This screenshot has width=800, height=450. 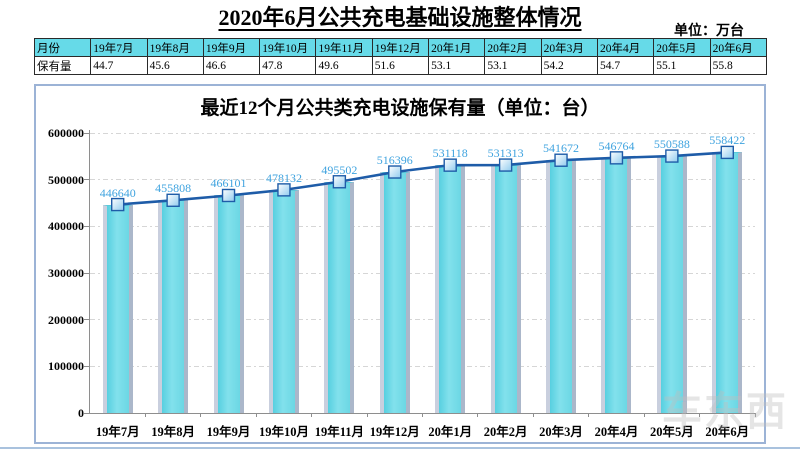 I want to click on y-axis-label: 200000, so click(x=66, y=319).